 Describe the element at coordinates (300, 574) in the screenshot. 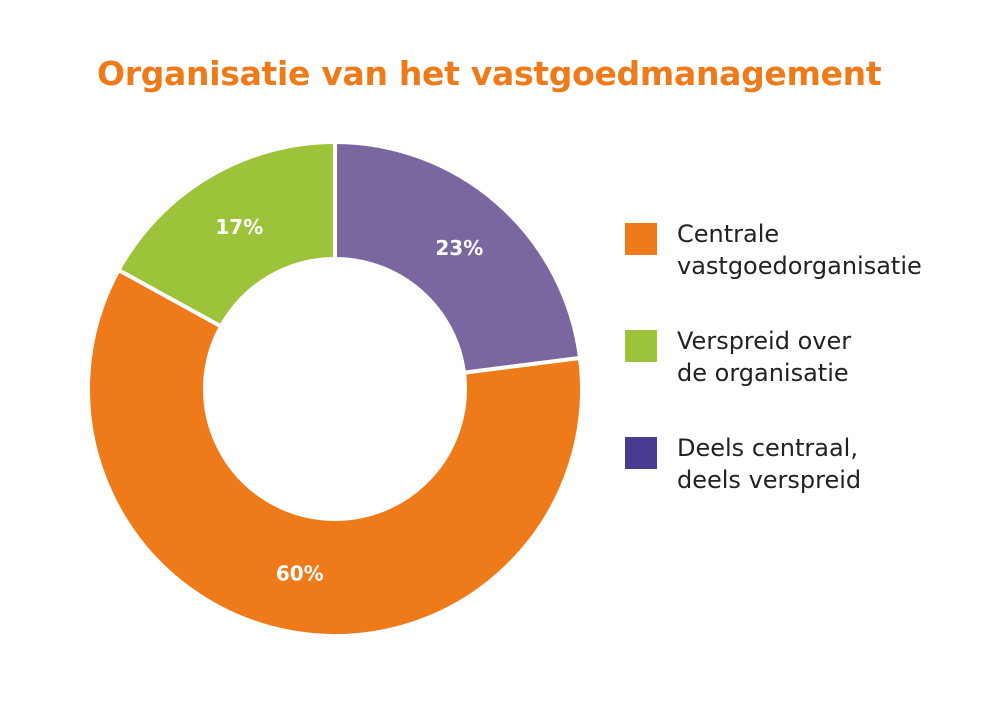

I see `slice-label-2: 60%` at that location.